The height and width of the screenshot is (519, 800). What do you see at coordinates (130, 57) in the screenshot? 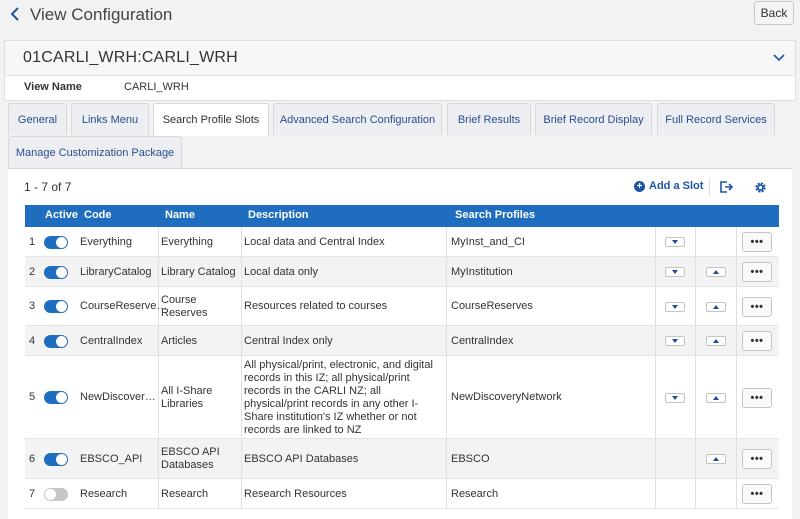
I see `view-heading: 01CARLI_WRH:CARLI_WRH` at bounding box center [130, 57].